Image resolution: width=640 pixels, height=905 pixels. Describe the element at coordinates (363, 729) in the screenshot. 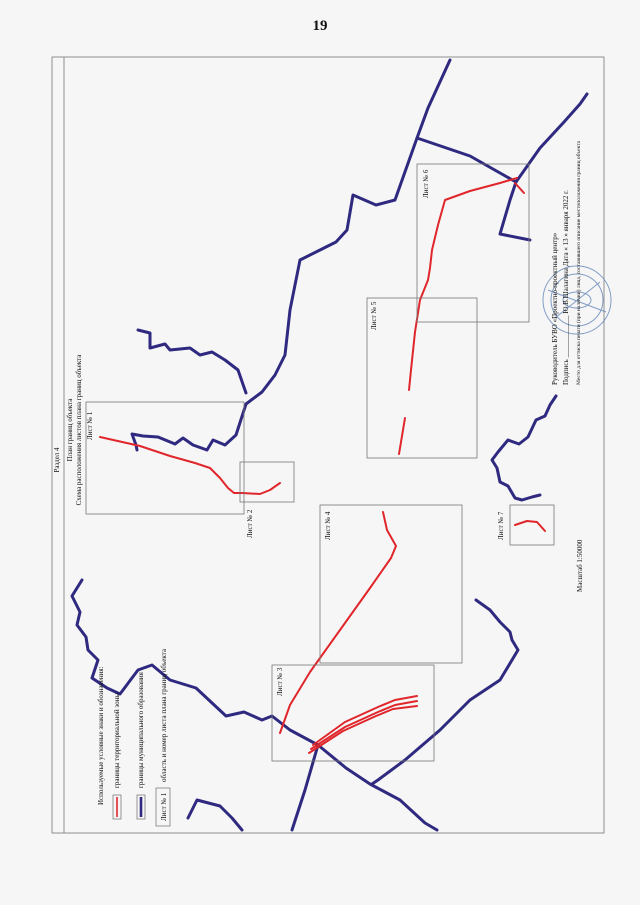

I see `zone-line-south-c` at that location.